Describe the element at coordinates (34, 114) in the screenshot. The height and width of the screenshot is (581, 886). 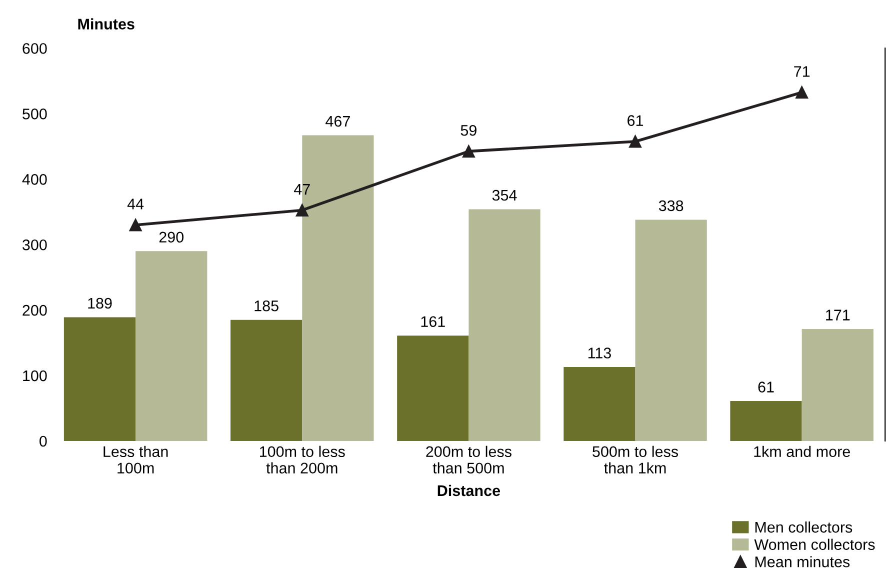
I see `y-tick-label: 500` at that location.